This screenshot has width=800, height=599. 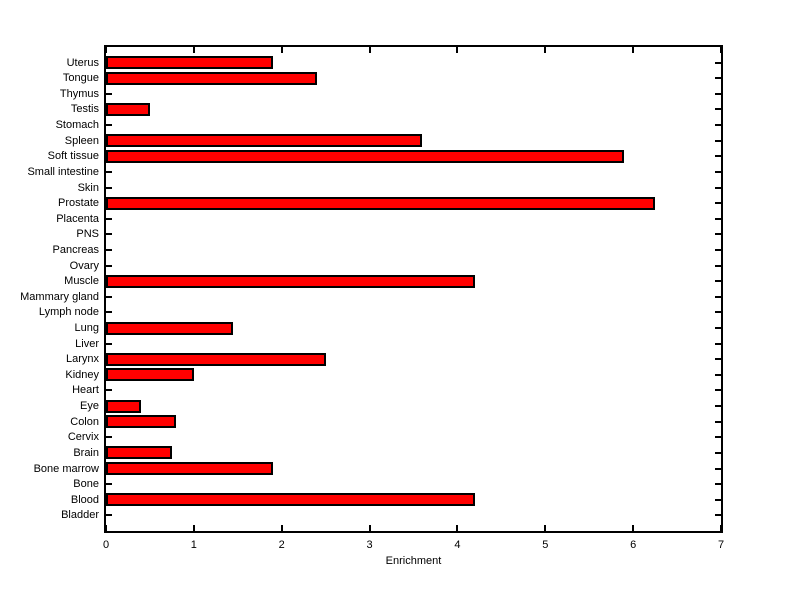 I want to click on x-tick-label: 1, so click(x=193, y=545).